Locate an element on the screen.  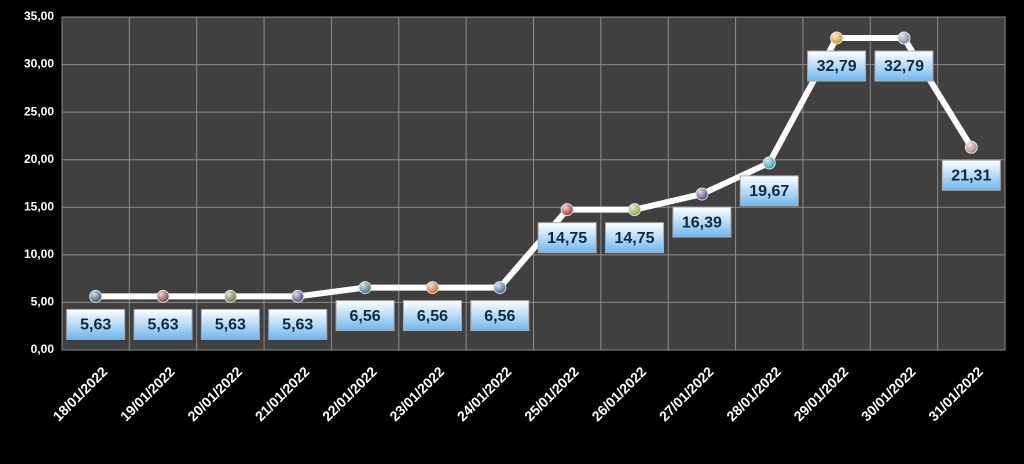
x-tick-label: 30/01/2022 is located at coordinates (888, 393).